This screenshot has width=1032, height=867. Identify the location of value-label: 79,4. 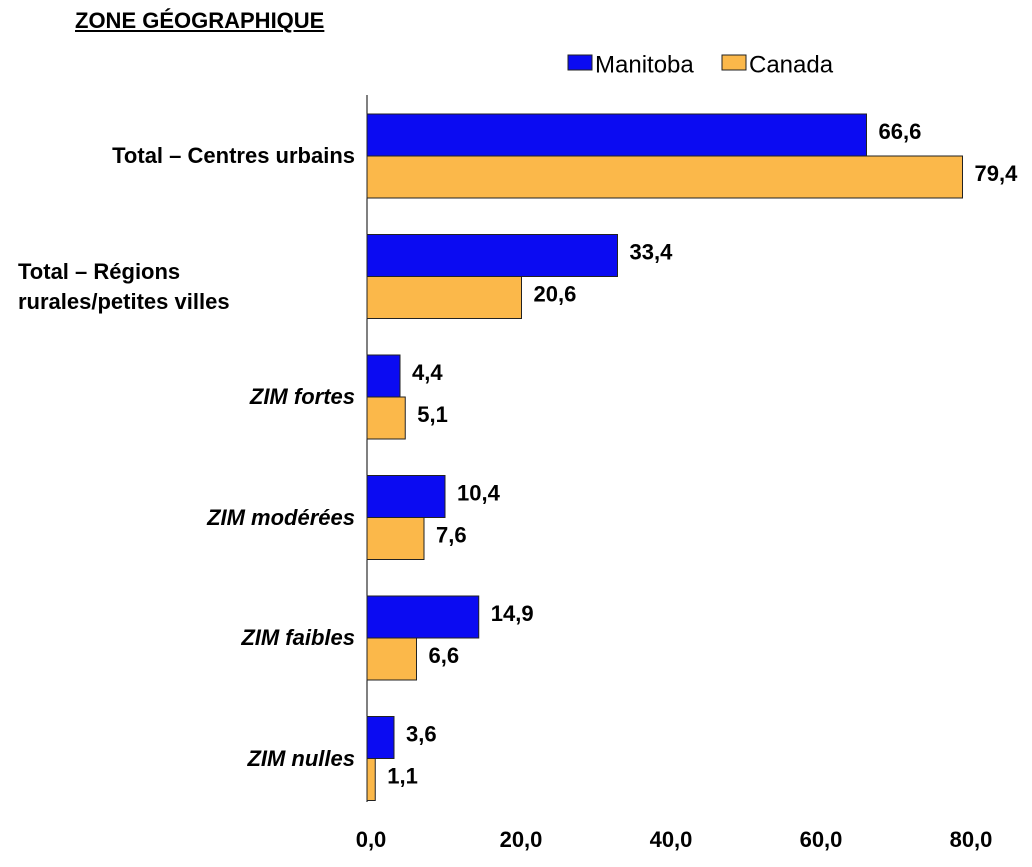
(997, 173).